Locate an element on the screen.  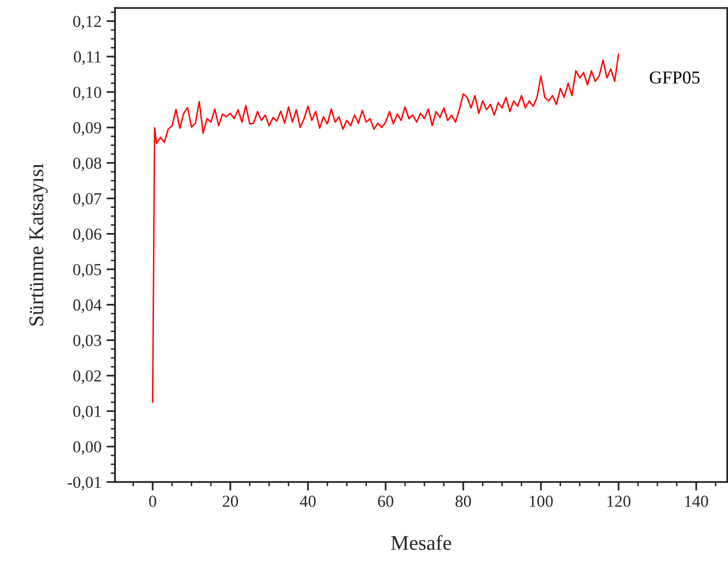
y-tick-label: 0,00 is located at coordinates (87, 448).